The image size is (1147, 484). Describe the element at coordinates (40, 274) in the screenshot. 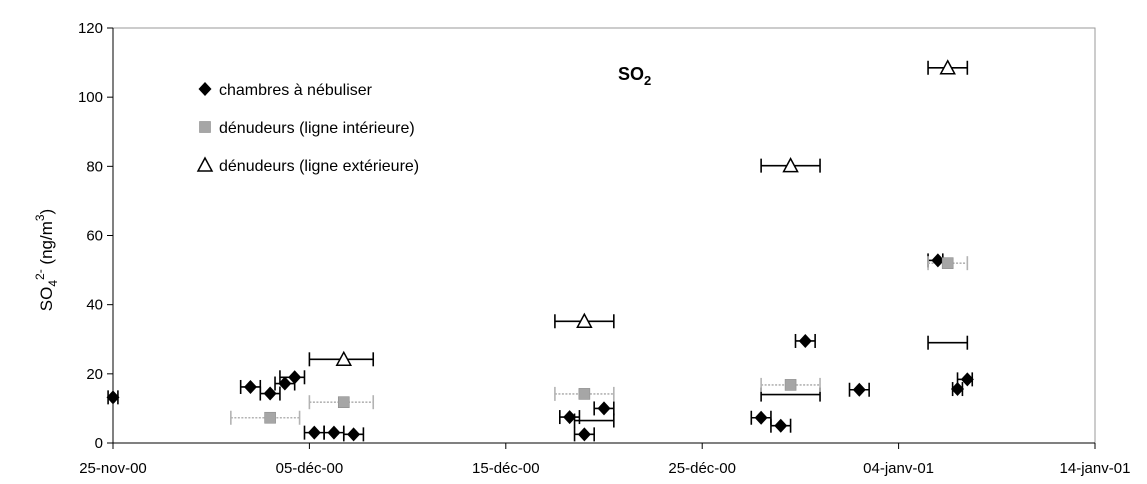

I see `y-label-sup: 2-` at that location.